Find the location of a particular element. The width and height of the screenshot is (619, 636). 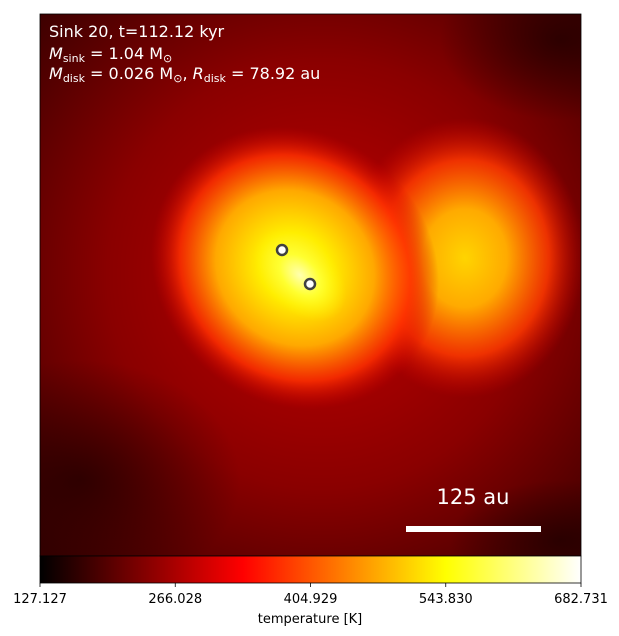

colorbar-ticks: 127.127 266.028 404.929 543.830 682.731 is located at coordinates (310, 595).